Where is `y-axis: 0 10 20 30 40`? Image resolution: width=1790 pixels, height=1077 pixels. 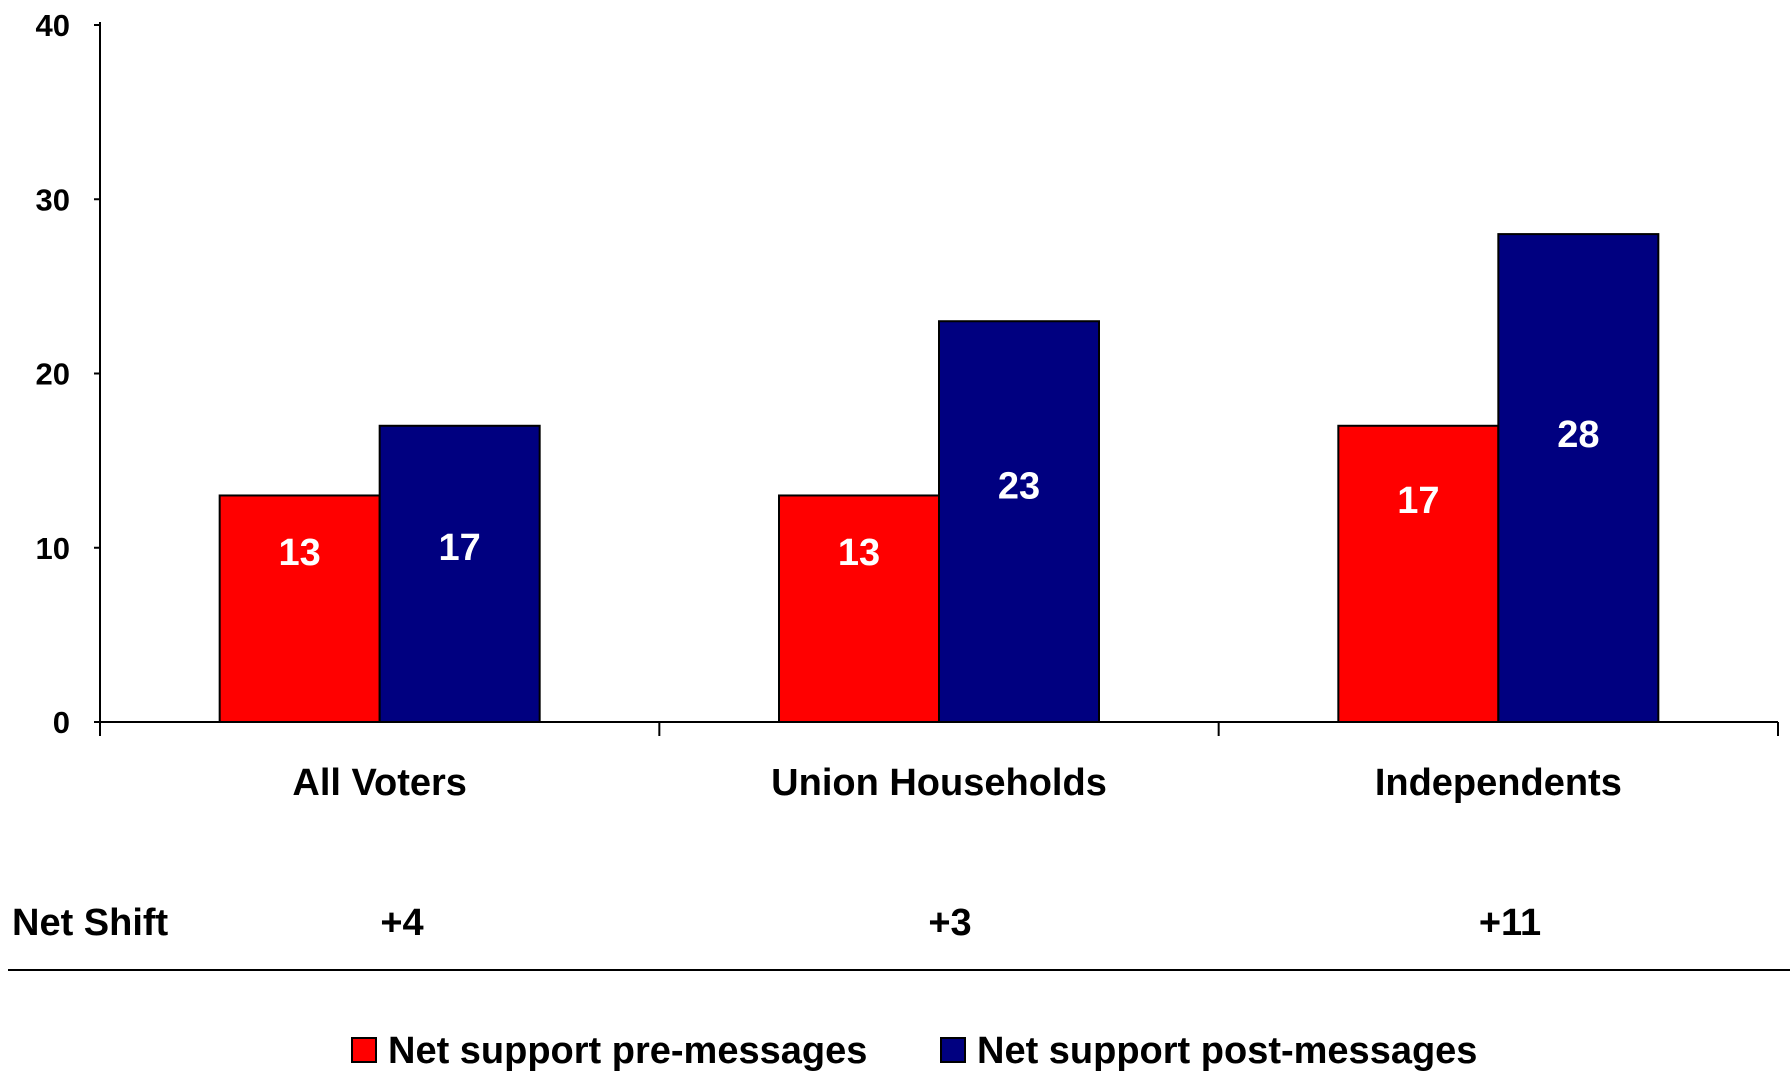
y-axis: 0 10 20 30 40 is located at coordinates (68, 374).